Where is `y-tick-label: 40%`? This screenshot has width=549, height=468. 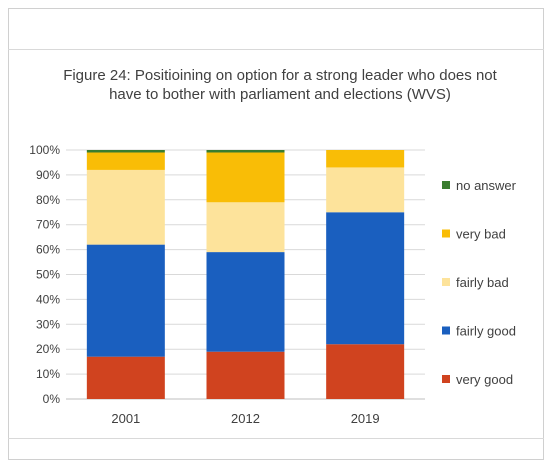 y-tick-label: 40% is located at coordinates (48, 299).